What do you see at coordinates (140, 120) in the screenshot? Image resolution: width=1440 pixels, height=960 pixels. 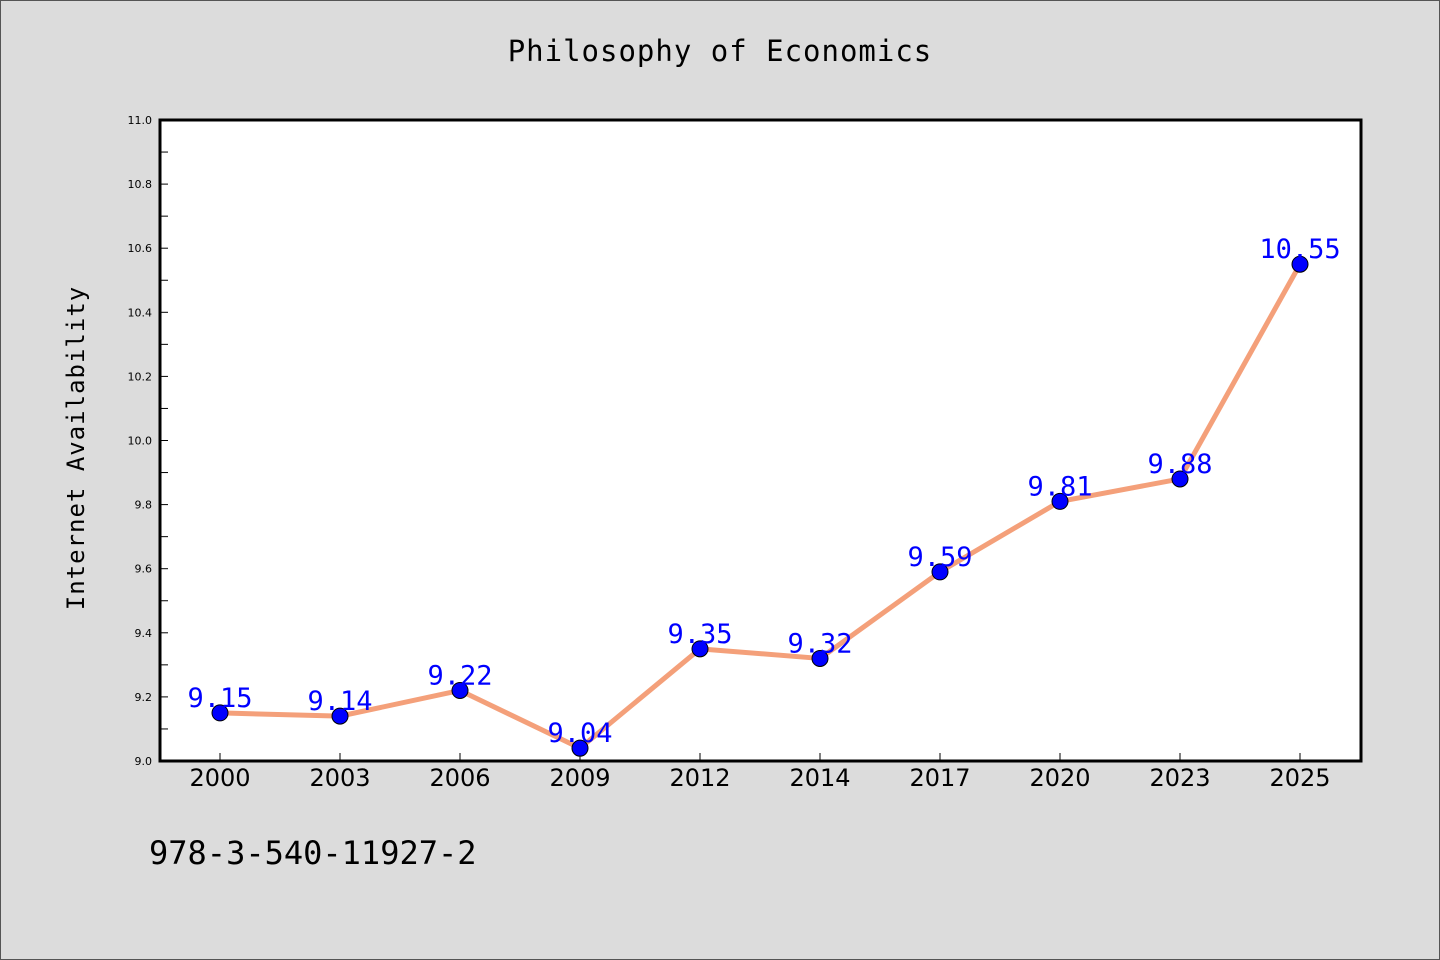 I see `y-tick-label: 11.0` at bounding box center [140, 120].